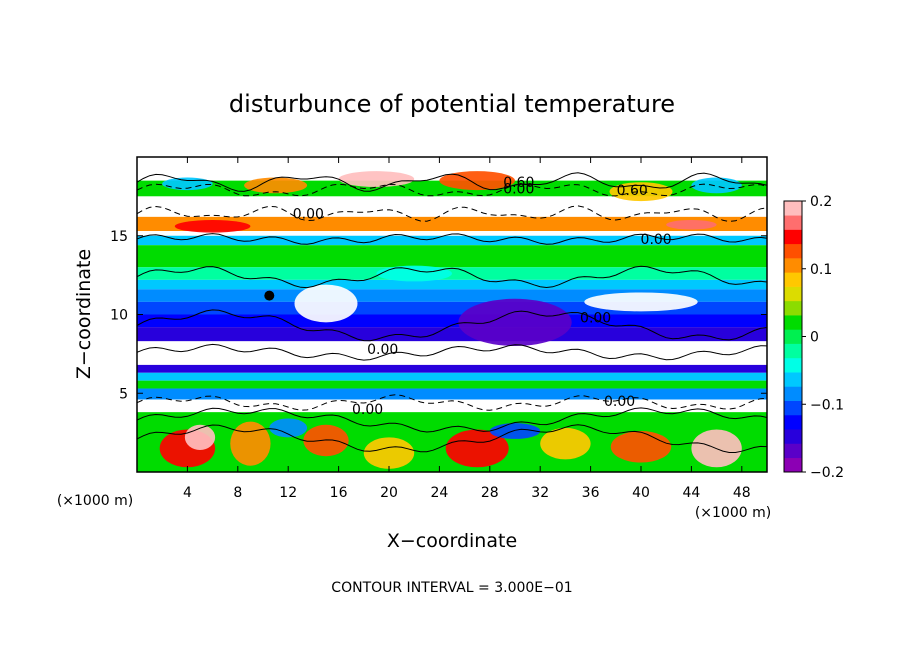 The image size is (904, 654). Describe the element at coordinates (237, 493) in the screenshot. I see `x-tick-label: 8` at that location.